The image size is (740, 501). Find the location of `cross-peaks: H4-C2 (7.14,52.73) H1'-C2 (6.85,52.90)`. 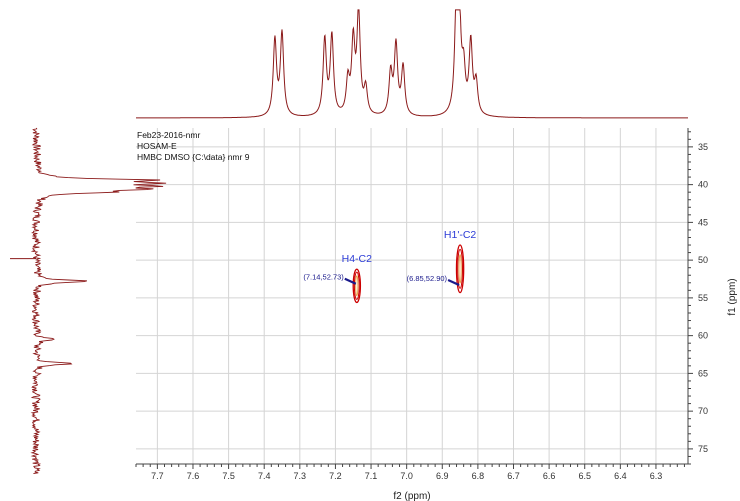

cross-peaks: H4-C2 (7.14,52.73) H1'-C2 (6.85,52.90) is located at coordinates (390, 266).